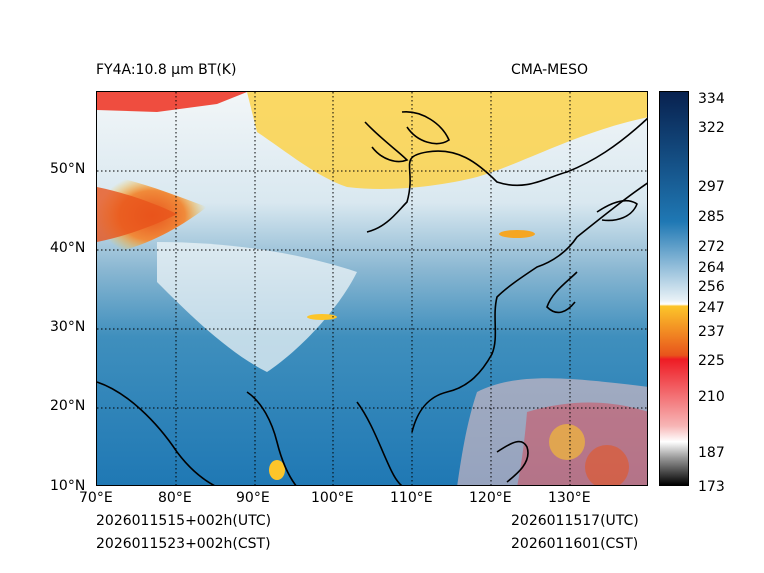 This screenshot has width=764, height=573. What do you see at coordinates (711, 268) in the screenshot?
I see `colorbar-tick-label: 264` at bounding box center [711, 268].